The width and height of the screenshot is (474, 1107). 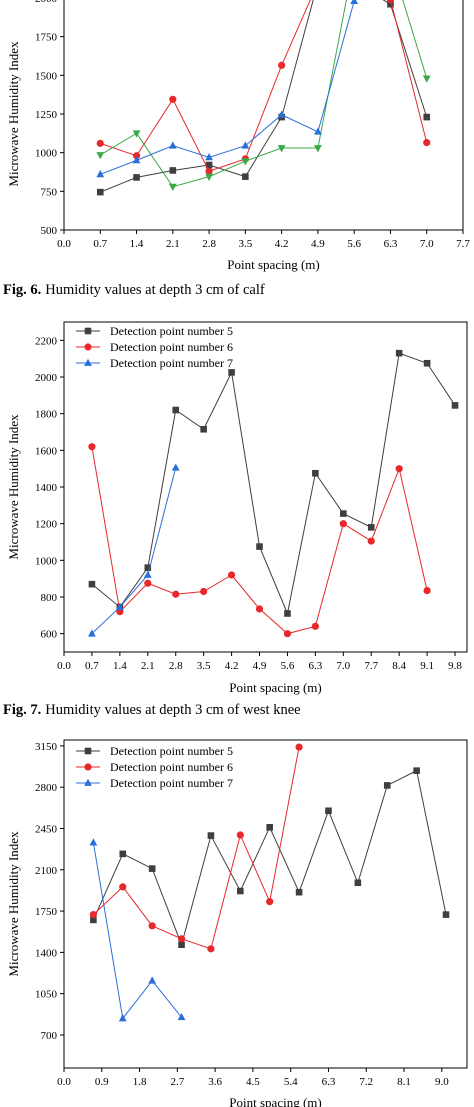 What do you see at coordinates (343, 666) in the screenshot?
I see `x-tick-label: 7.0` at bounding box center [343, 666].